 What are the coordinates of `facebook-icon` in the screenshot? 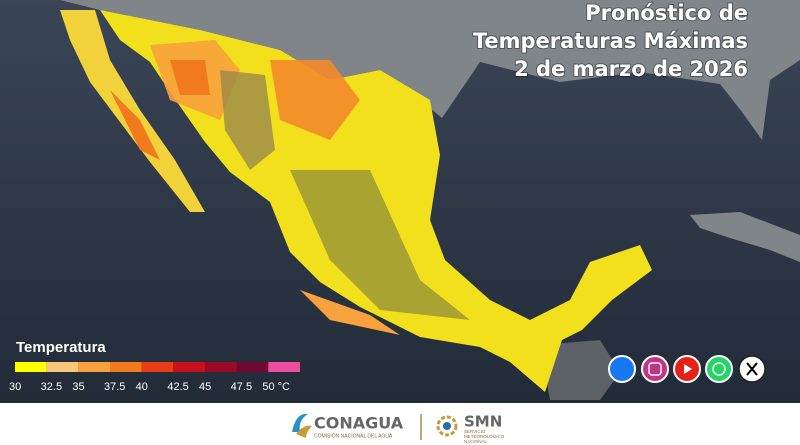 It's located at (622, 369).